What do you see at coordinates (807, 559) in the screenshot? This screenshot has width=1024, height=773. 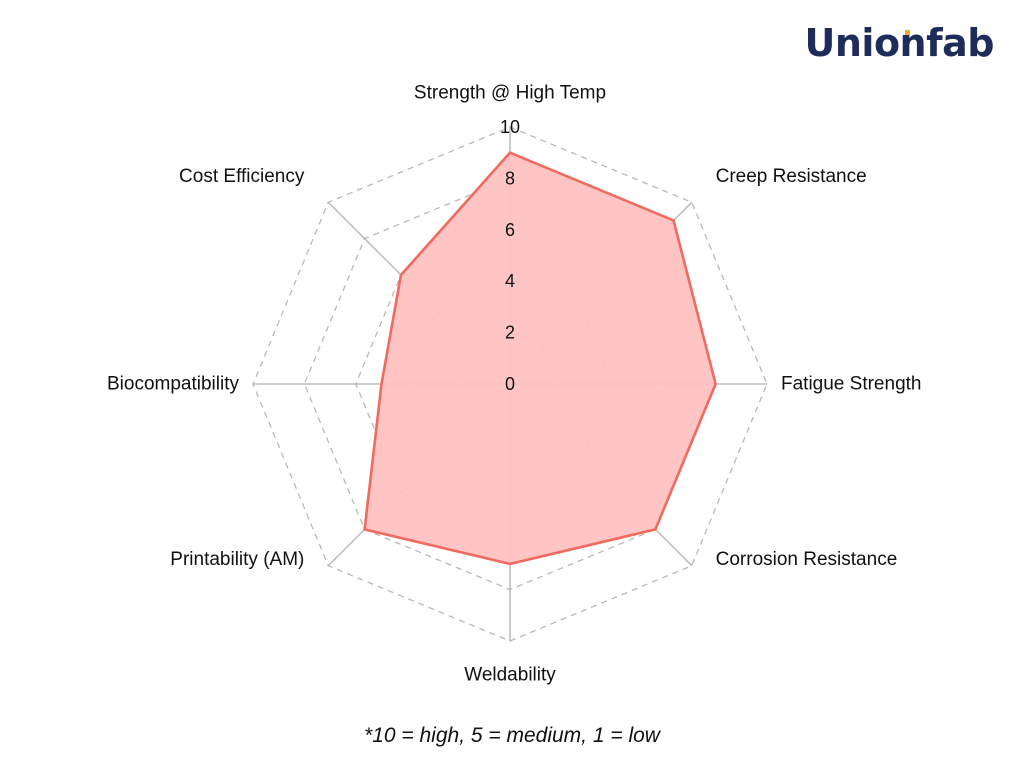 I see `axis-label-3: Corrosion Resistance` at bounding box center [807, 559].